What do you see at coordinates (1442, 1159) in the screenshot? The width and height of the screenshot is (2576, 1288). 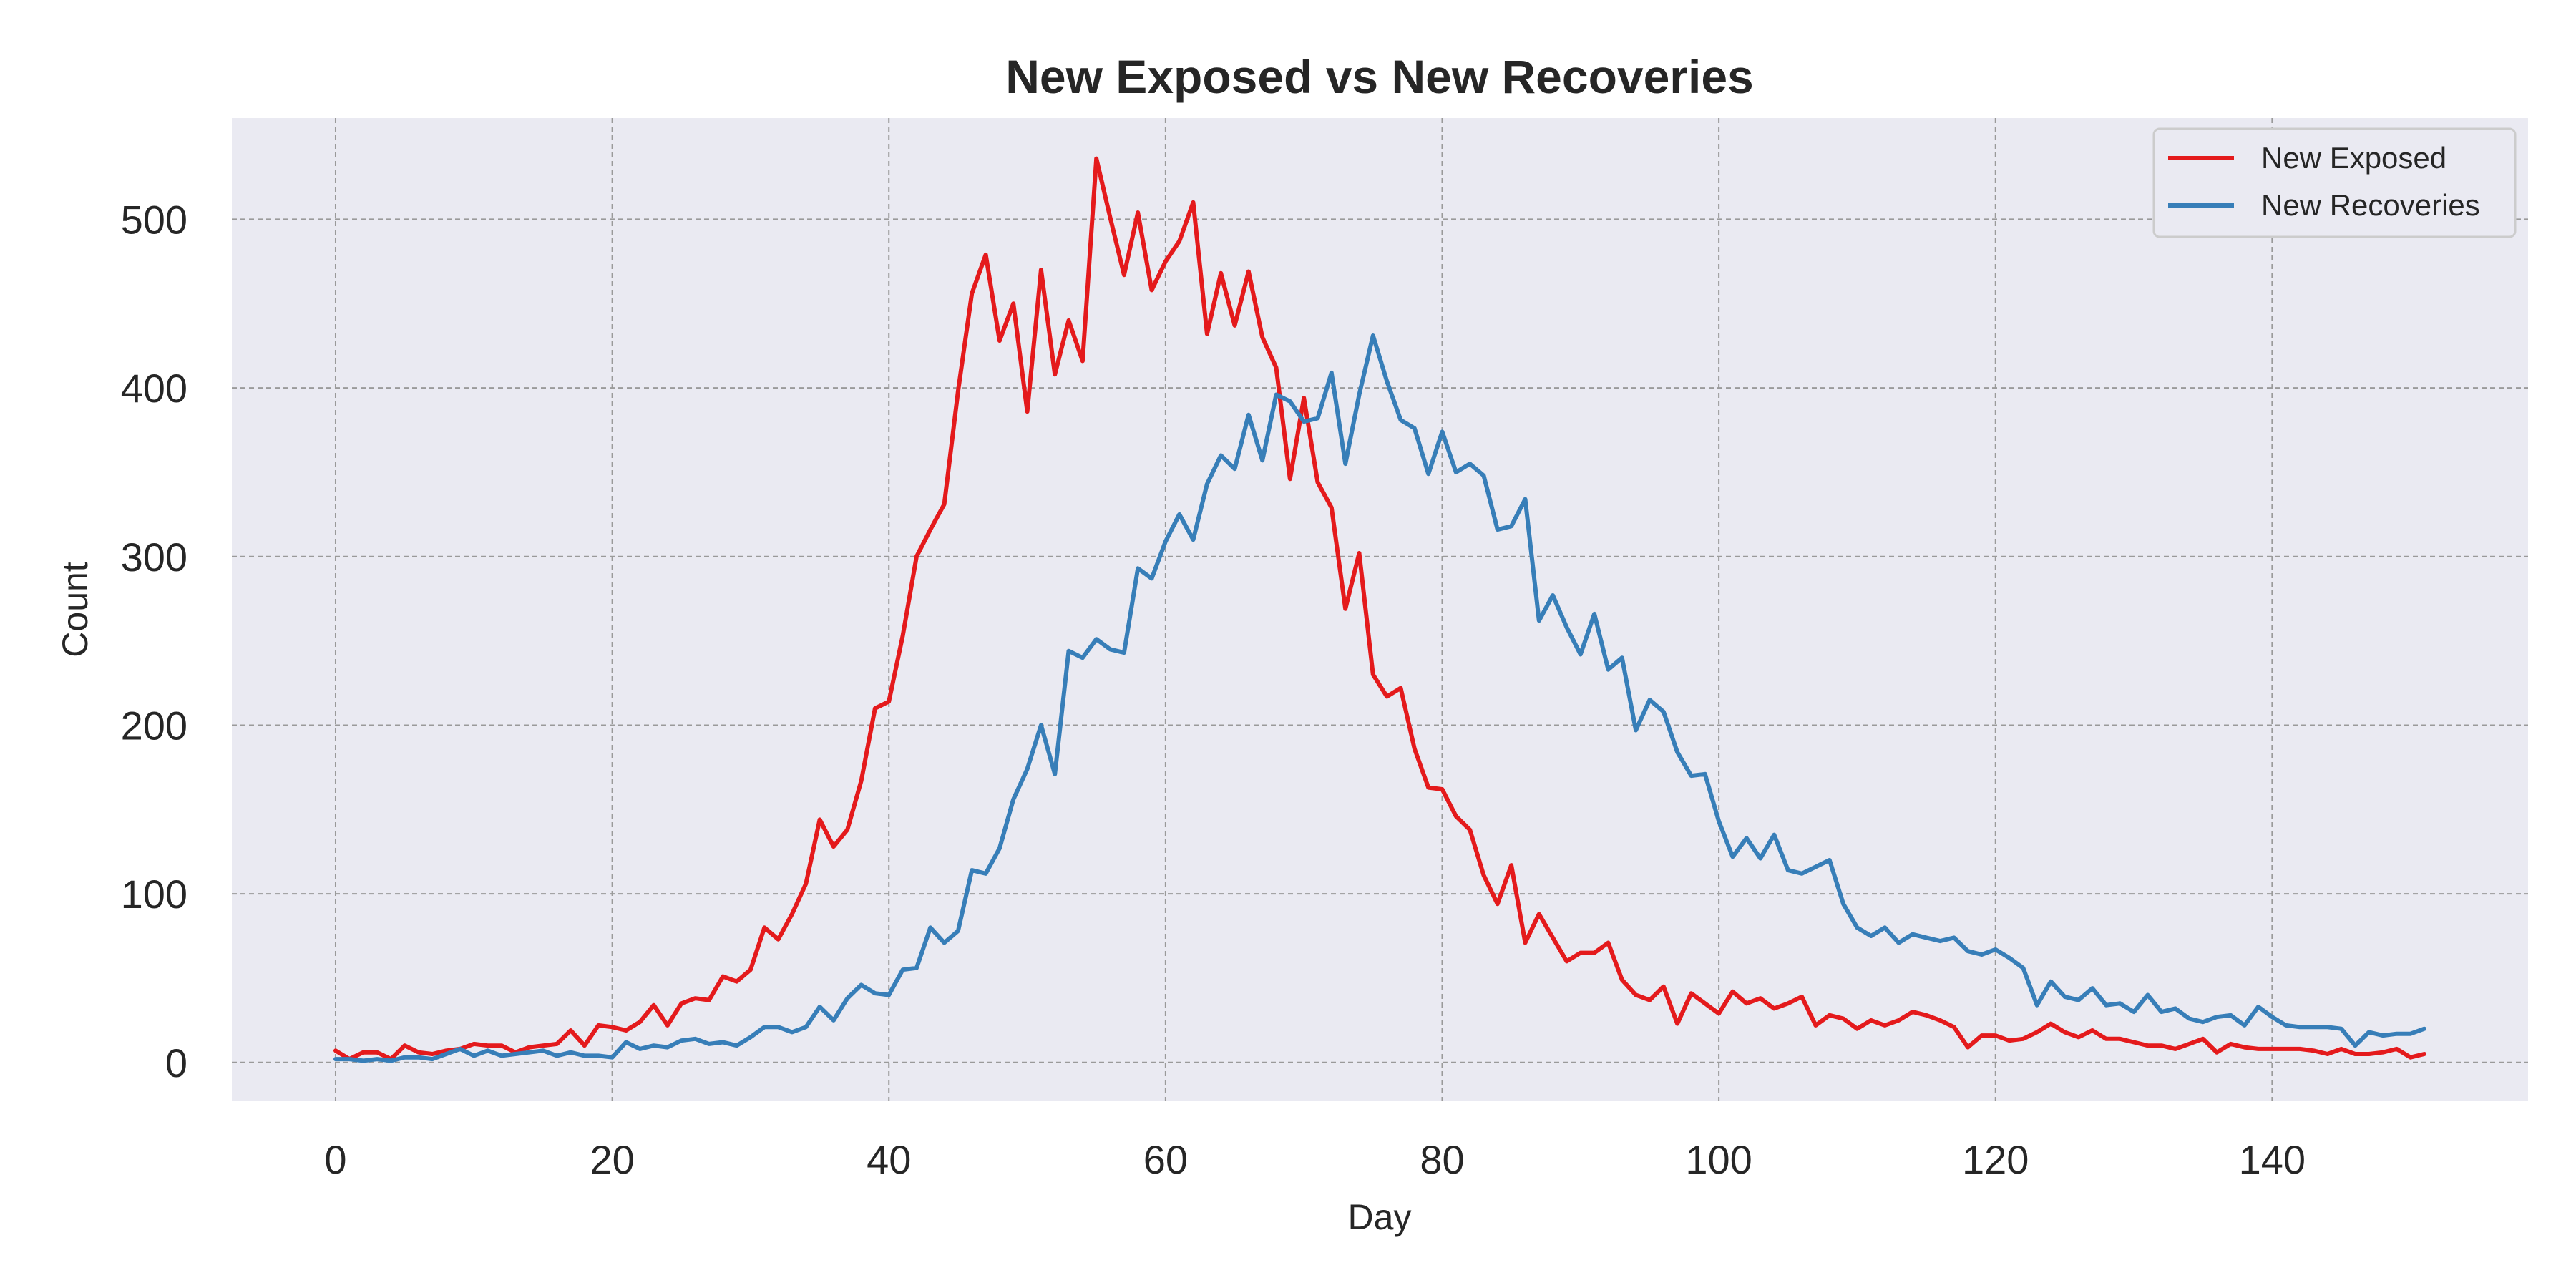 I see `x-tick-label: 80` at bounding box center [1442, 1159].